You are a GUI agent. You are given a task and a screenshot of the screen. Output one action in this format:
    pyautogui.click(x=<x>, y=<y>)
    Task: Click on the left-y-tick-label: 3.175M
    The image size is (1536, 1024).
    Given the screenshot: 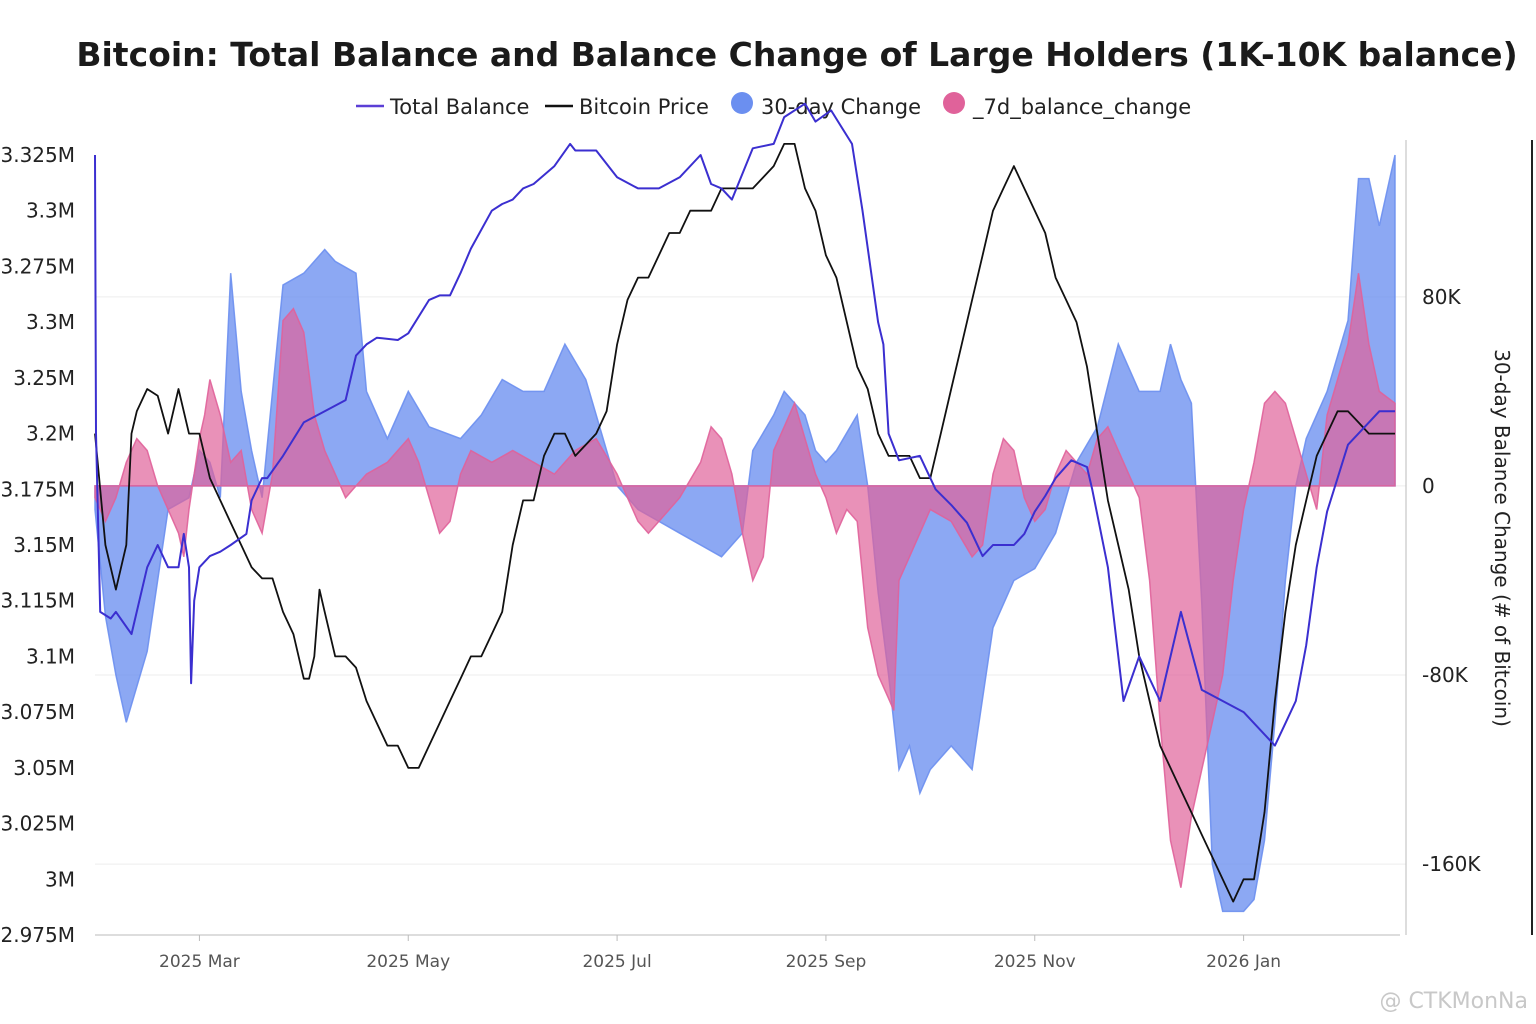 What is the action you would take?
    pyautogui.click(x=37, y=489)
    